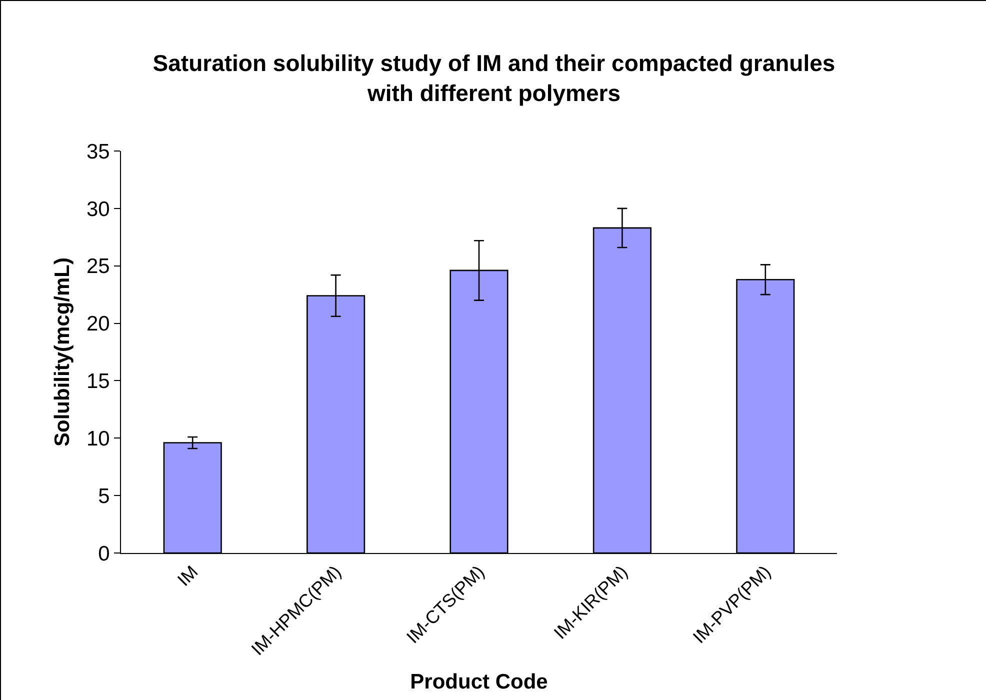 This screenshot has width=986, height=700. What do you see at coordinates (494, 78) in the screenshot?
I see `chart-title: Saturation solubility study of IM and their compacted granules with different polymers` at bounding box center [494, 78].